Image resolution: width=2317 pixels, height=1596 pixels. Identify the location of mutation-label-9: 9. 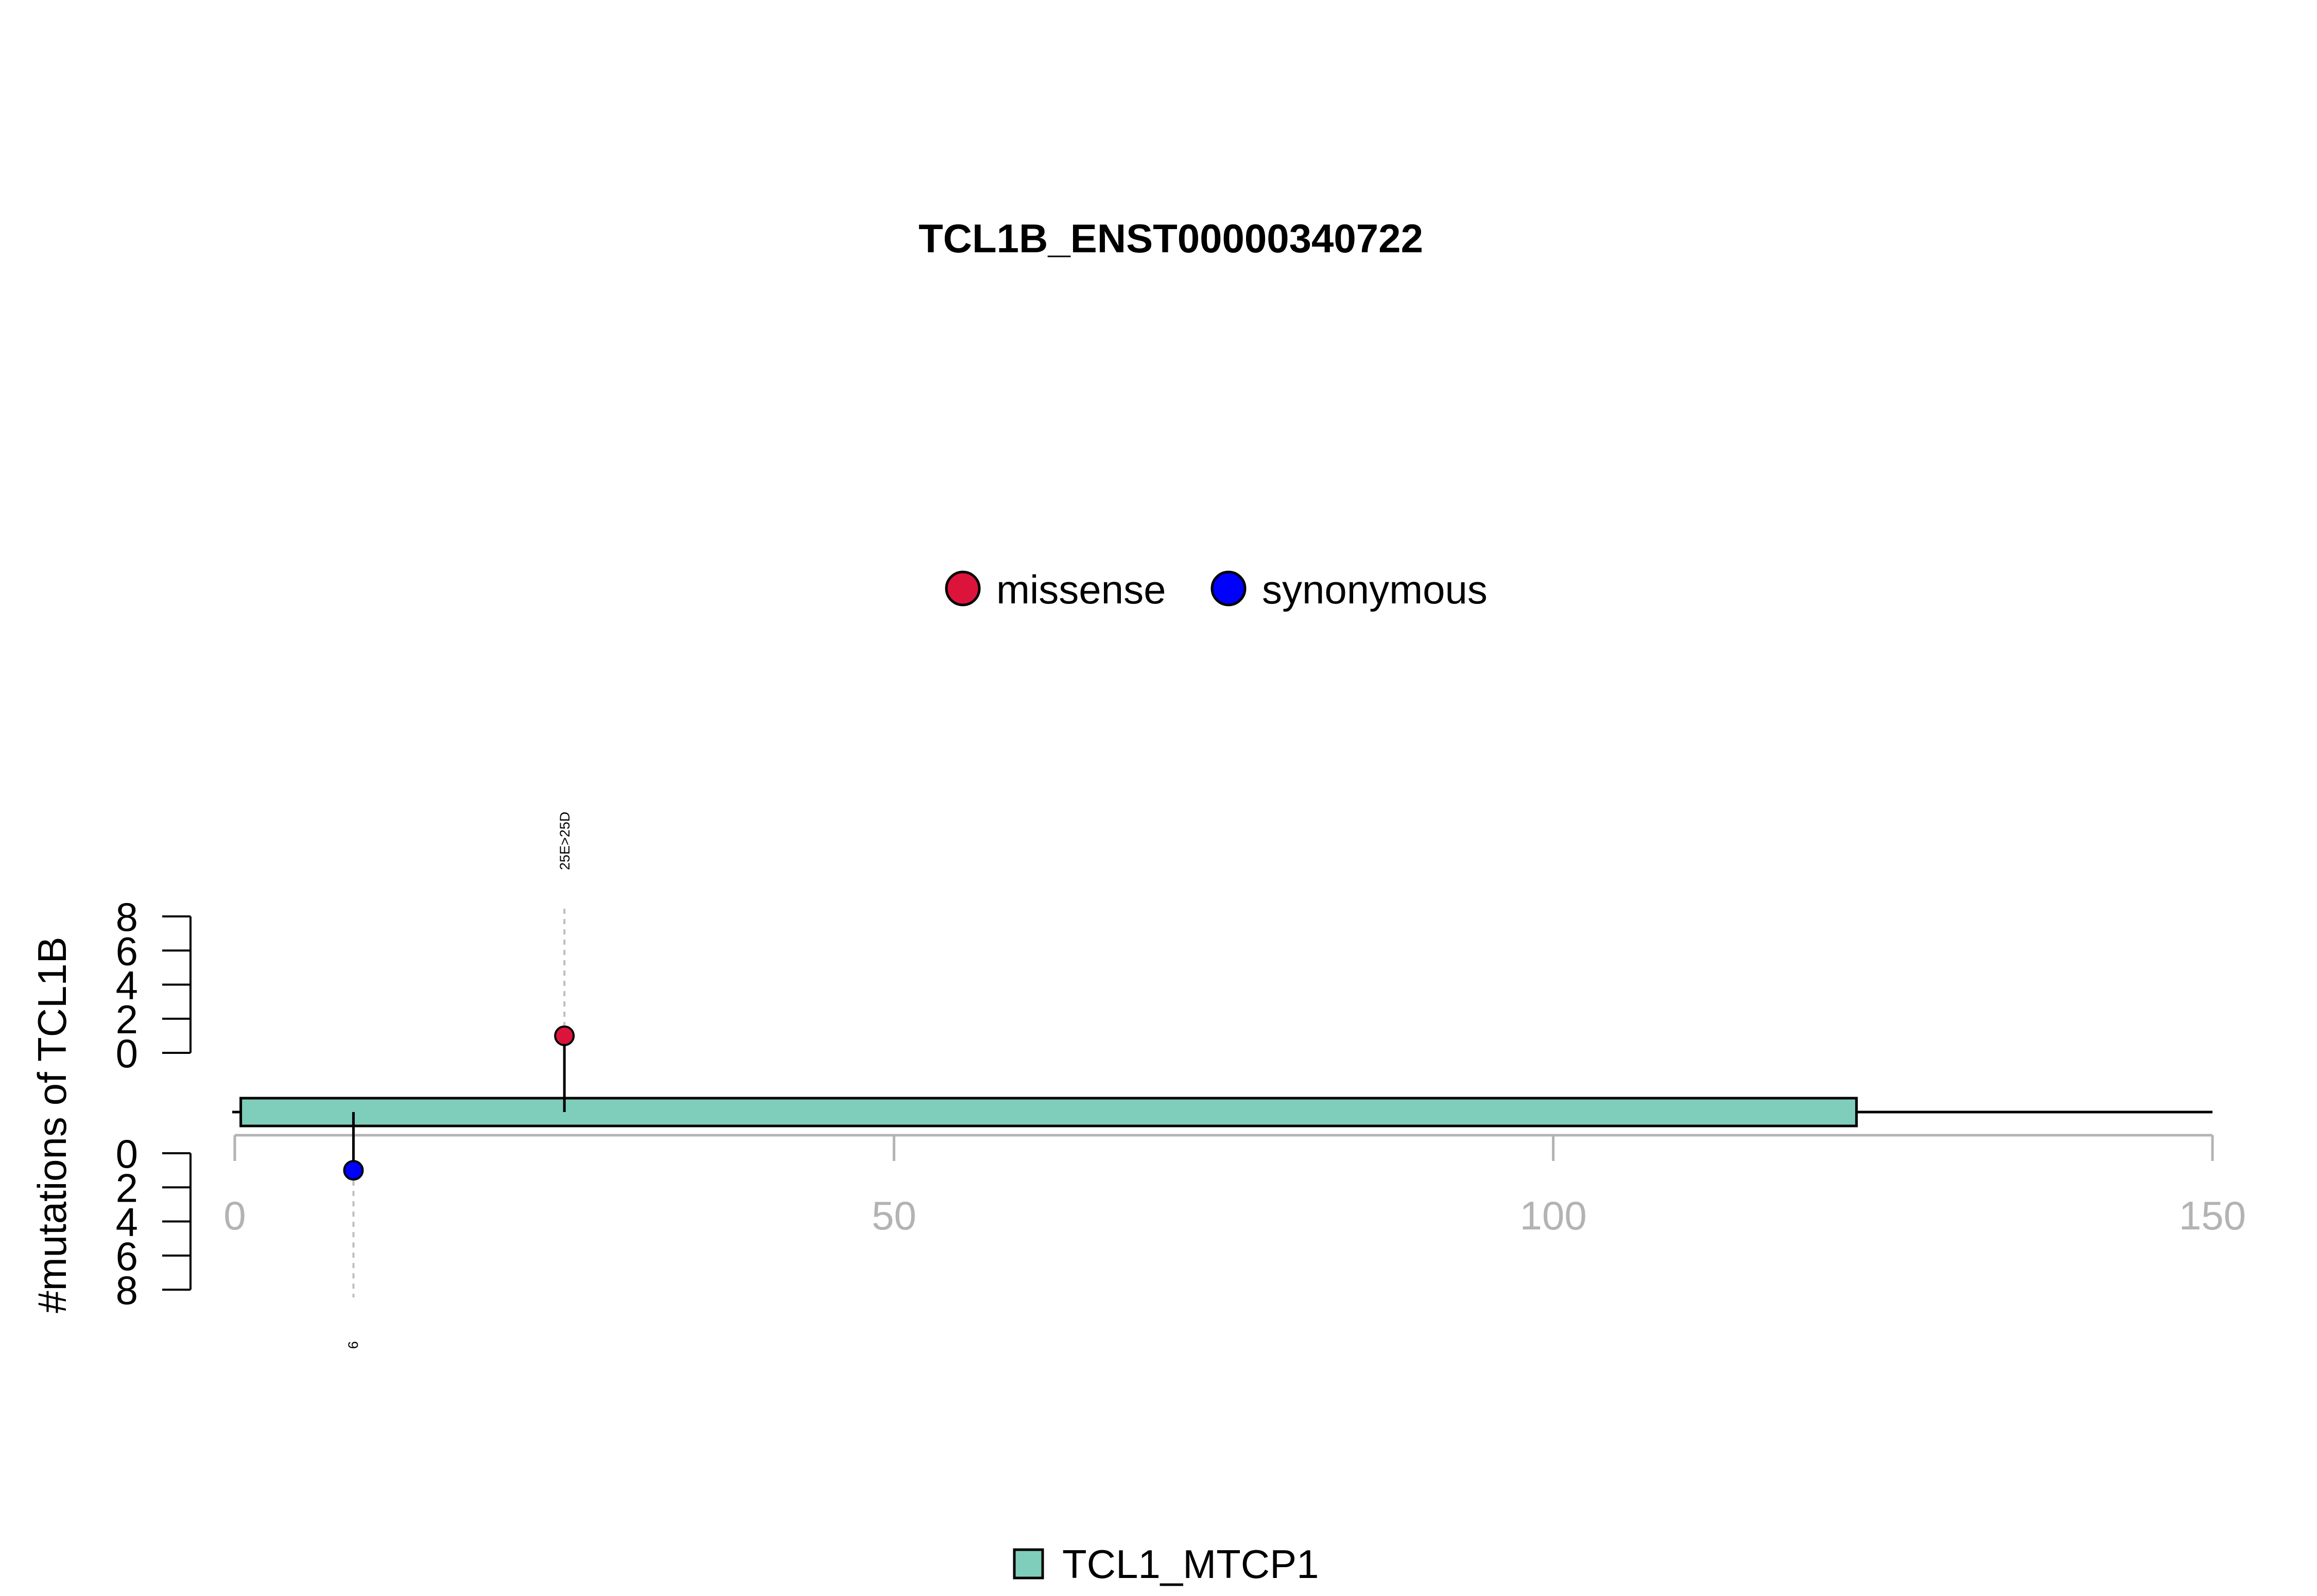
(352, 1345).